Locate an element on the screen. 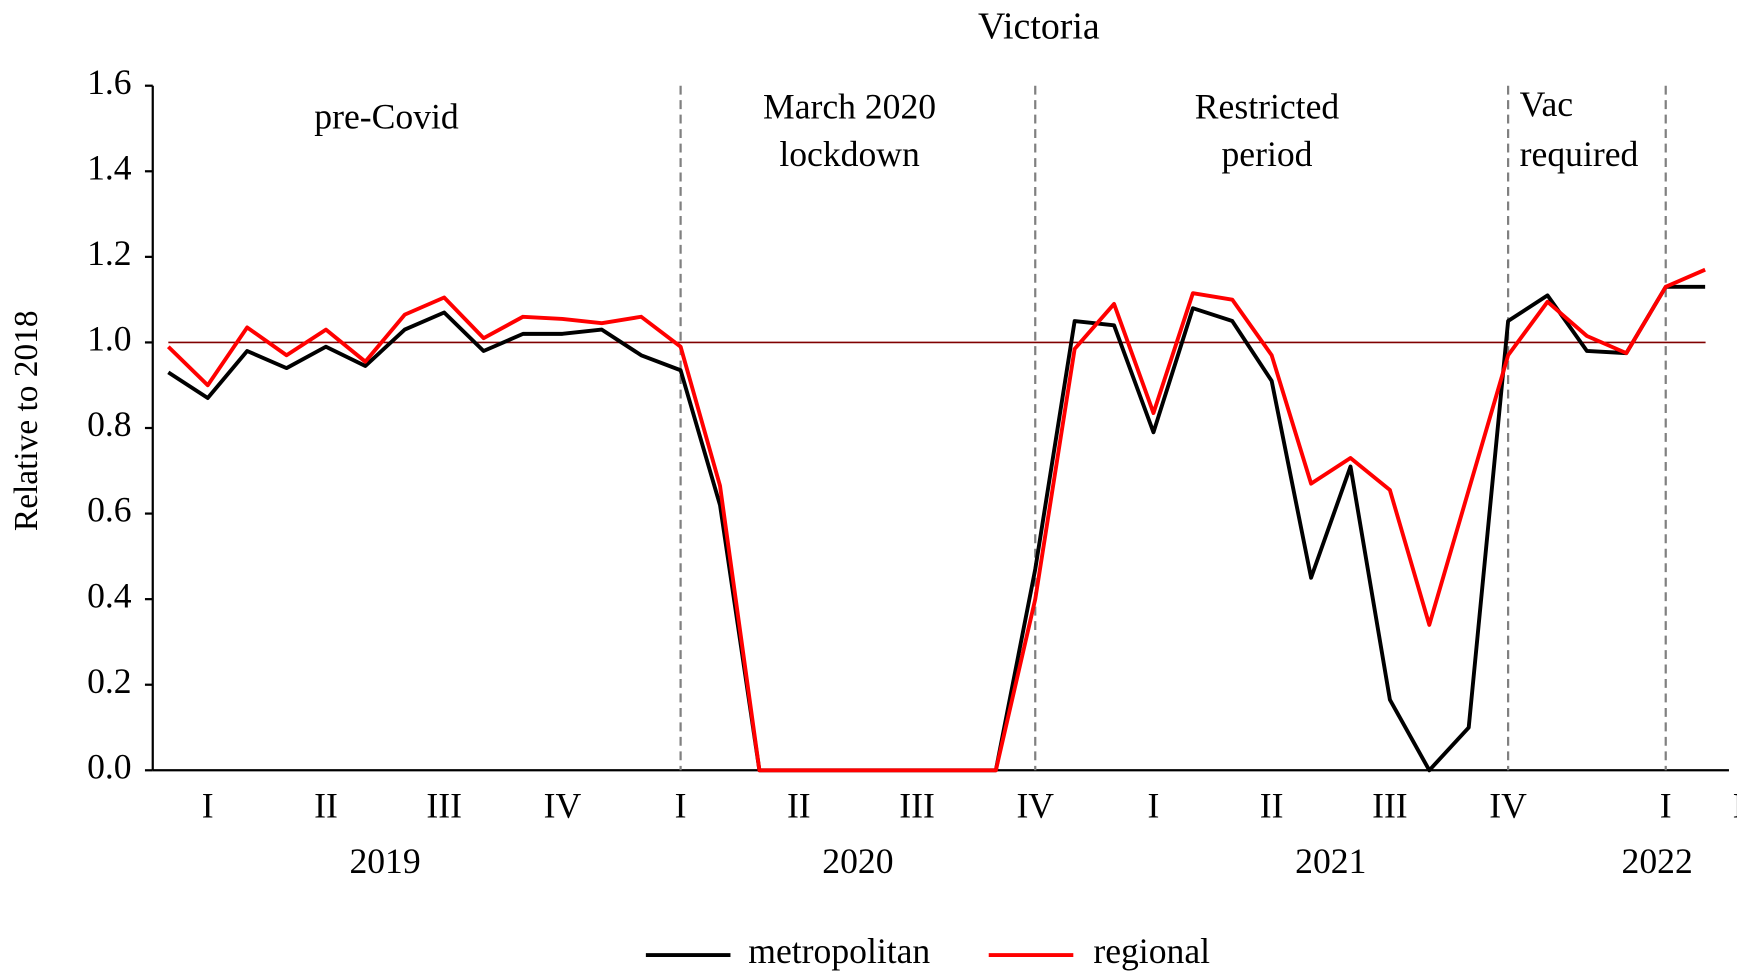  year-label: 2022 is located at coordinates (1657, 861).